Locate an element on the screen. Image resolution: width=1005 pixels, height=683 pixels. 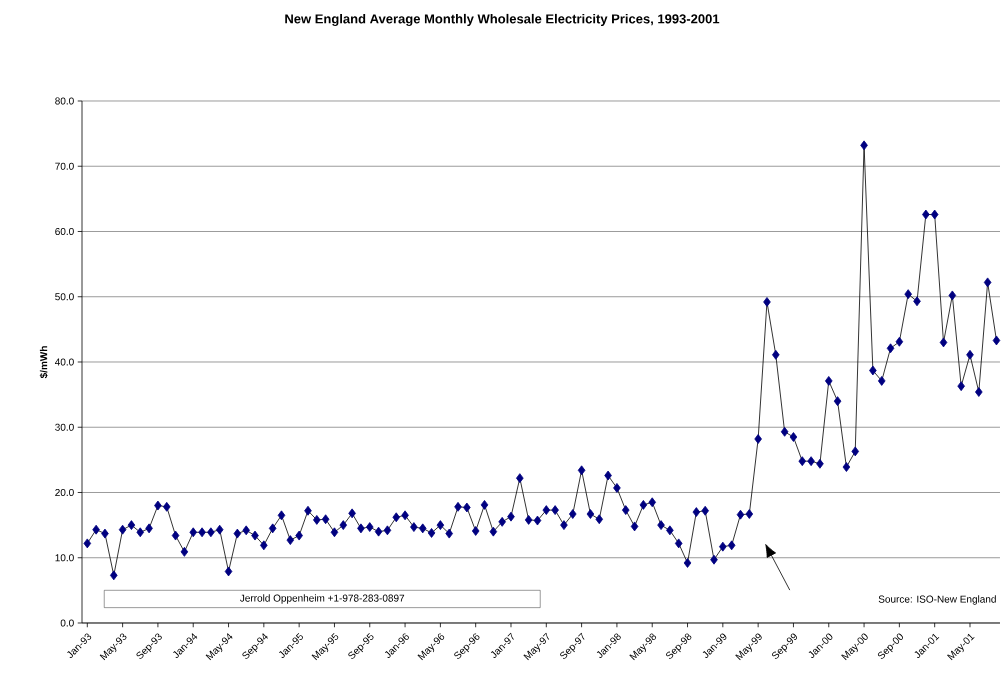
chart-title: New England Average Monthly Wholesale Electricity Prices, 1993-2001 is located at coordinates (502, 20).